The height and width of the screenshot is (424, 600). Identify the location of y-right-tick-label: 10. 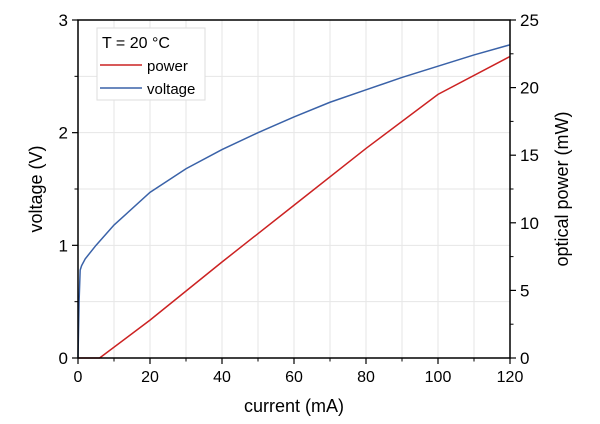
(529, 223).